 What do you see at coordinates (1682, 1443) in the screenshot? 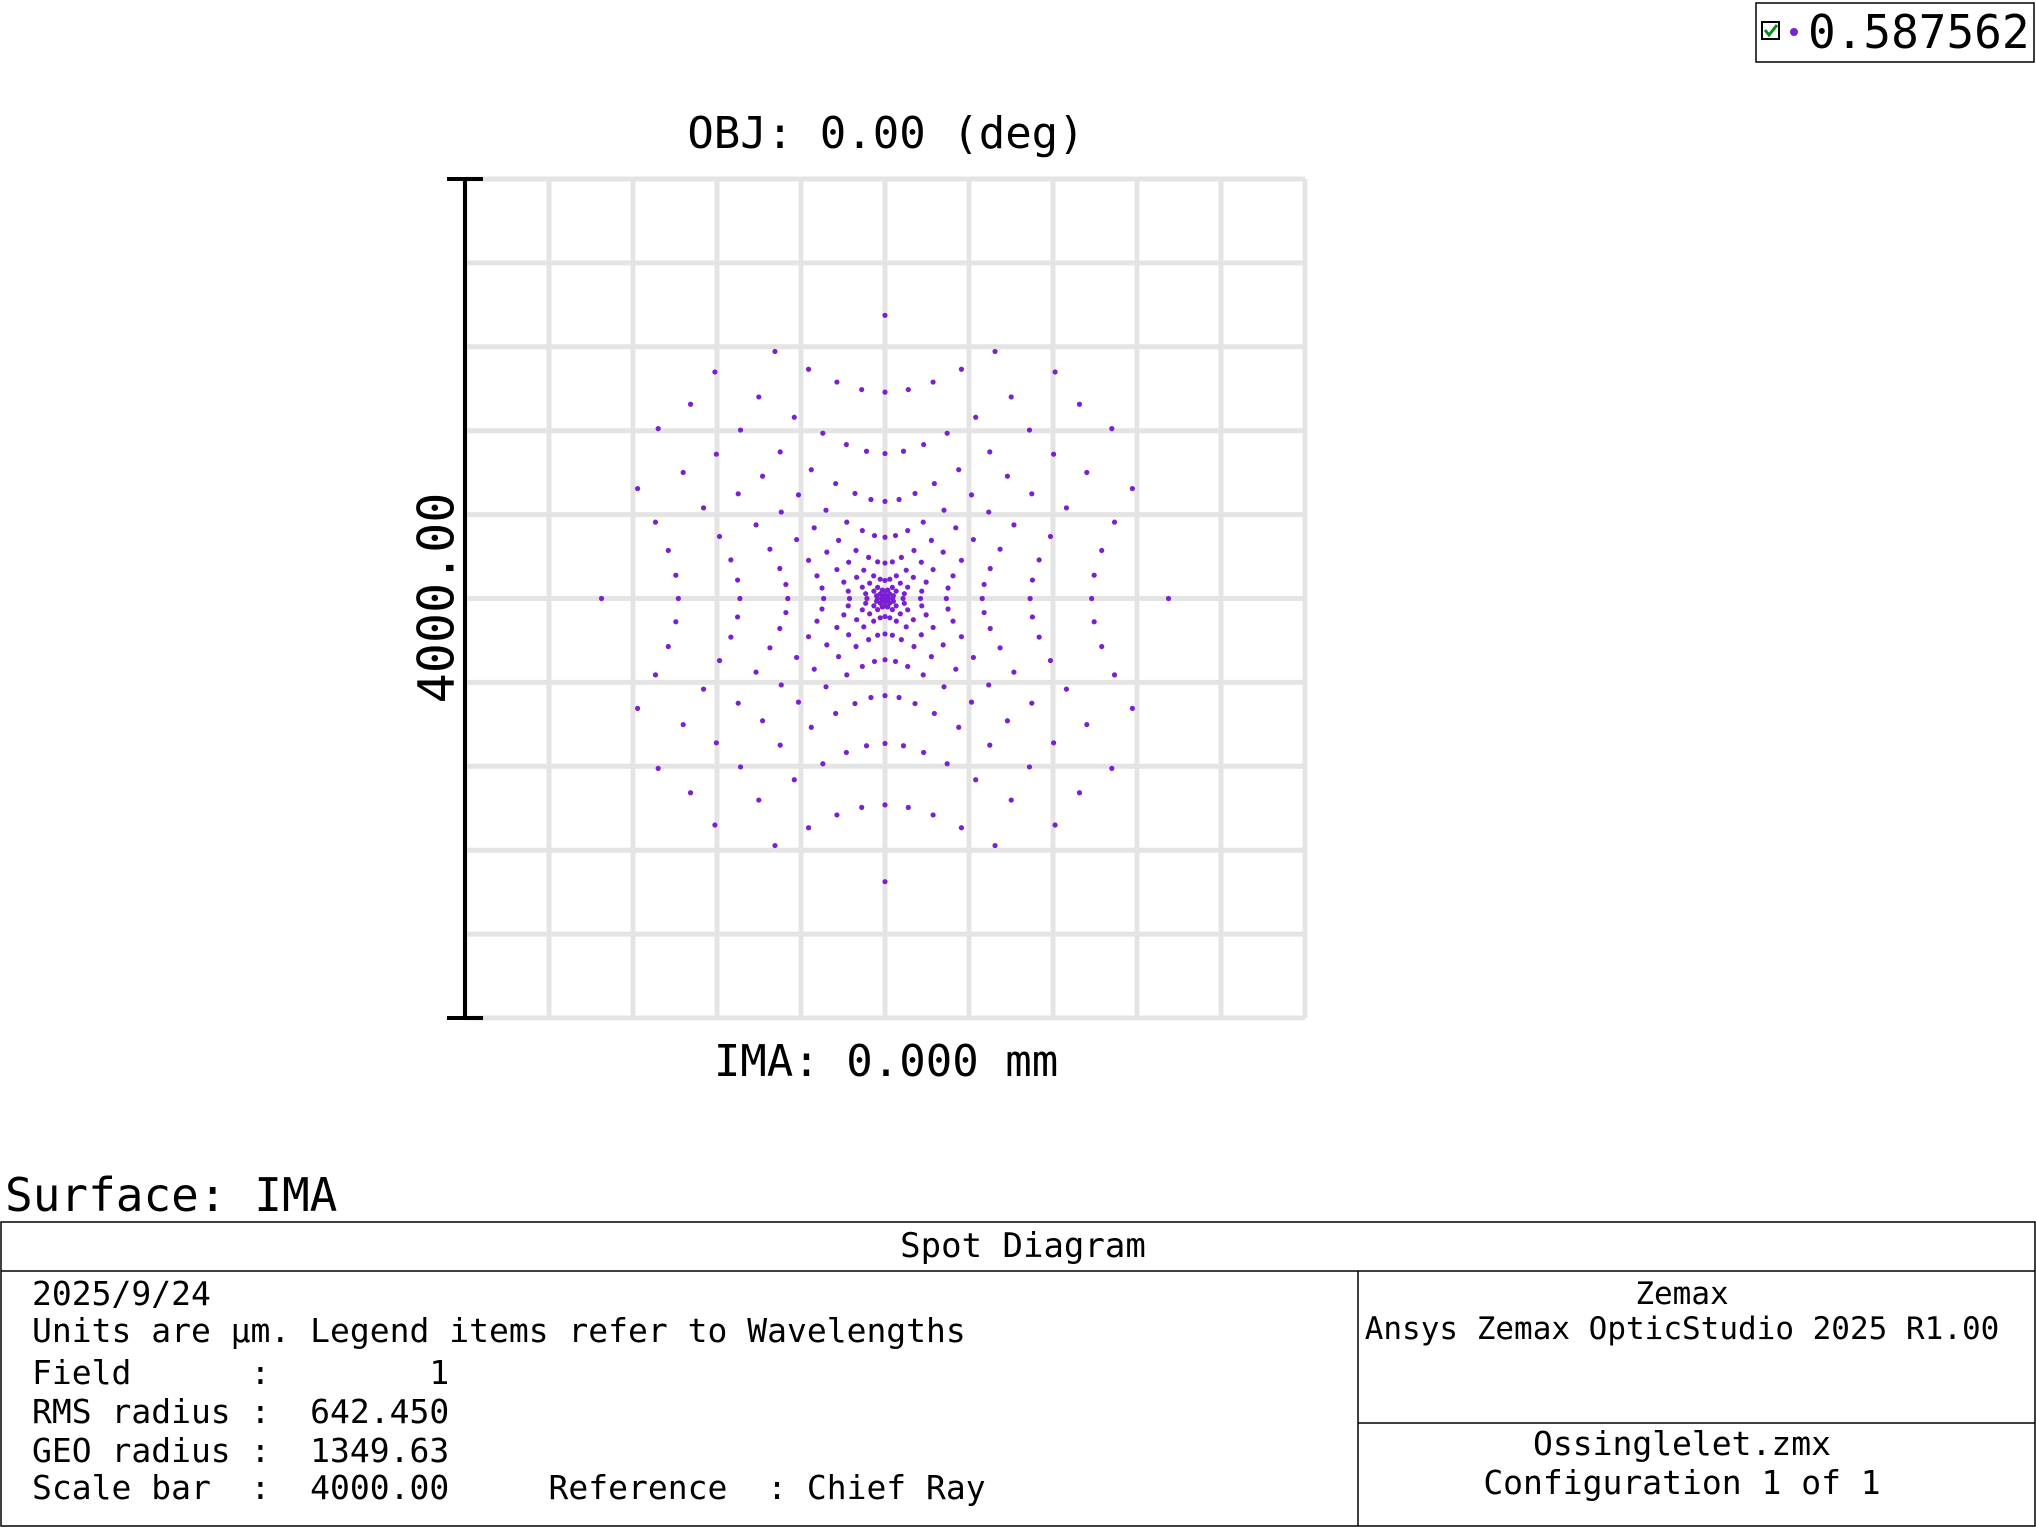
I see `footer-file: Ossinglelet.zmx` at bounding box center [1682, 1443].